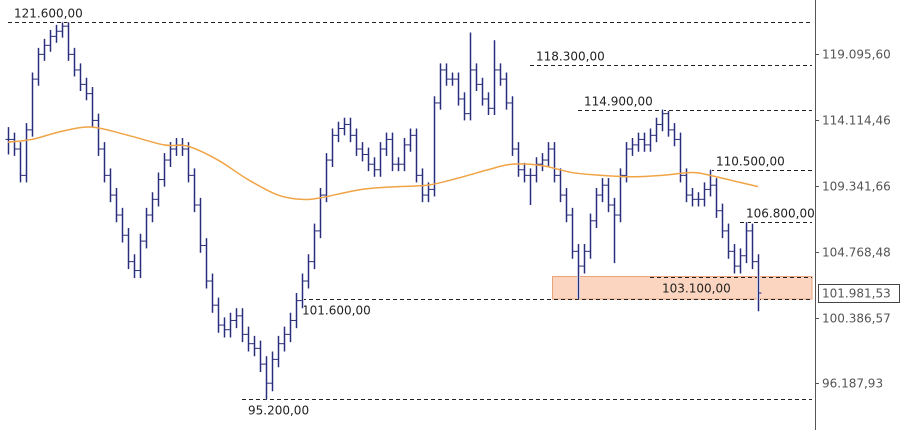 This screenshot has width=911, height=430. I want to click on axis-tick-label: 104.768,48, so click(856, 253).